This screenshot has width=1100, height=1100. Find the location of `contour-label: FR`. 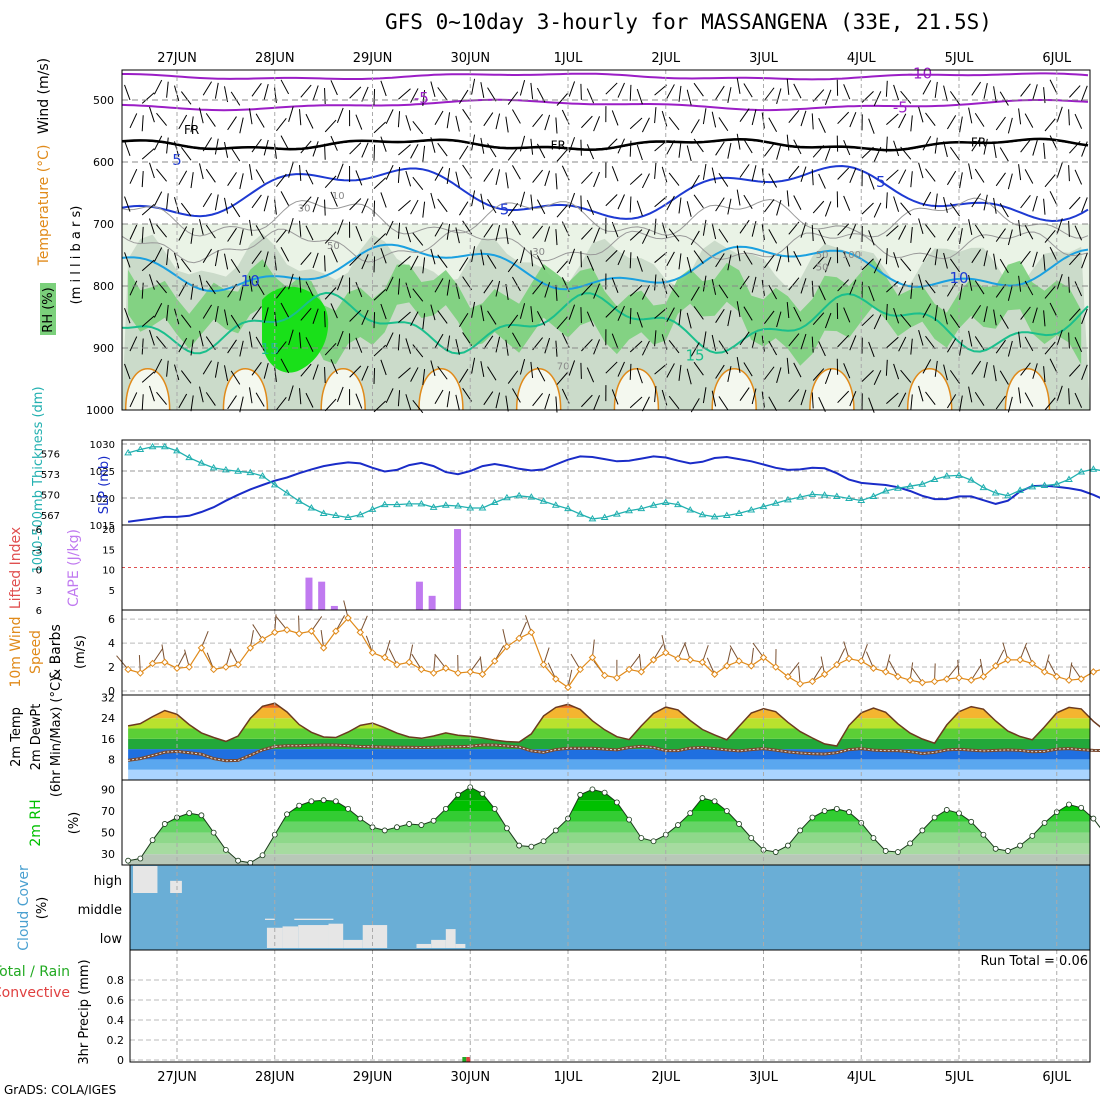

contour-label: FR is located at coordinates (978, 143).